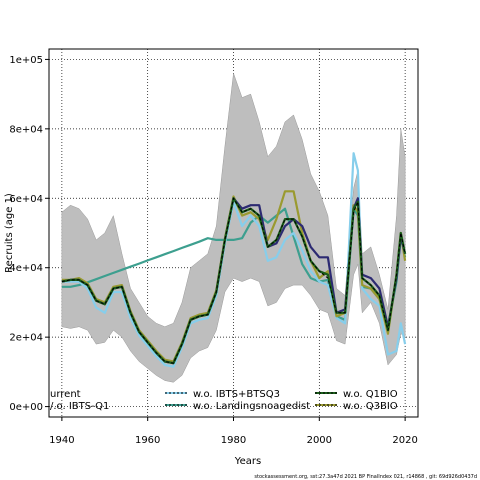 This screenshot has height=480, width=480. What do you see at coordinates (26, 338) in the screenshot?
I see `y-tick-label: 2e+04` at bounding box center [26, 338].